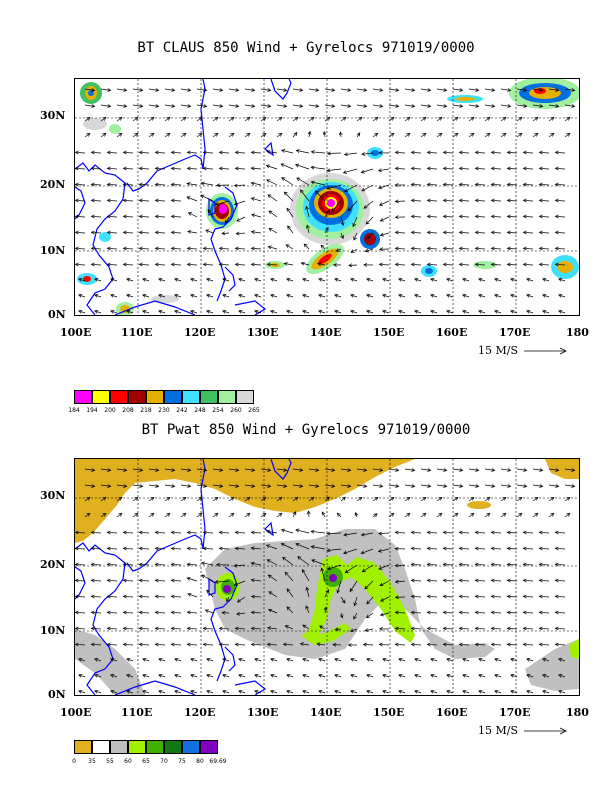 This screenshot has height=792, width=612. I want to click on panel2-lat-label: 20N, so click(53, 564).